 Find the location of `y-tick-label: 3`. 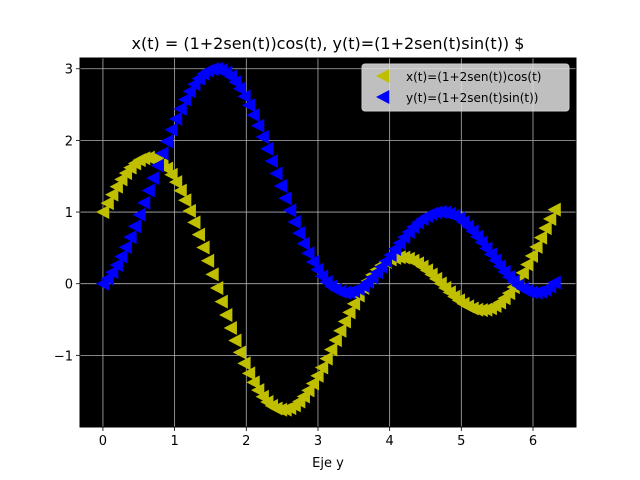

y-tick-label: 3 is located at coordinates (69, 70).